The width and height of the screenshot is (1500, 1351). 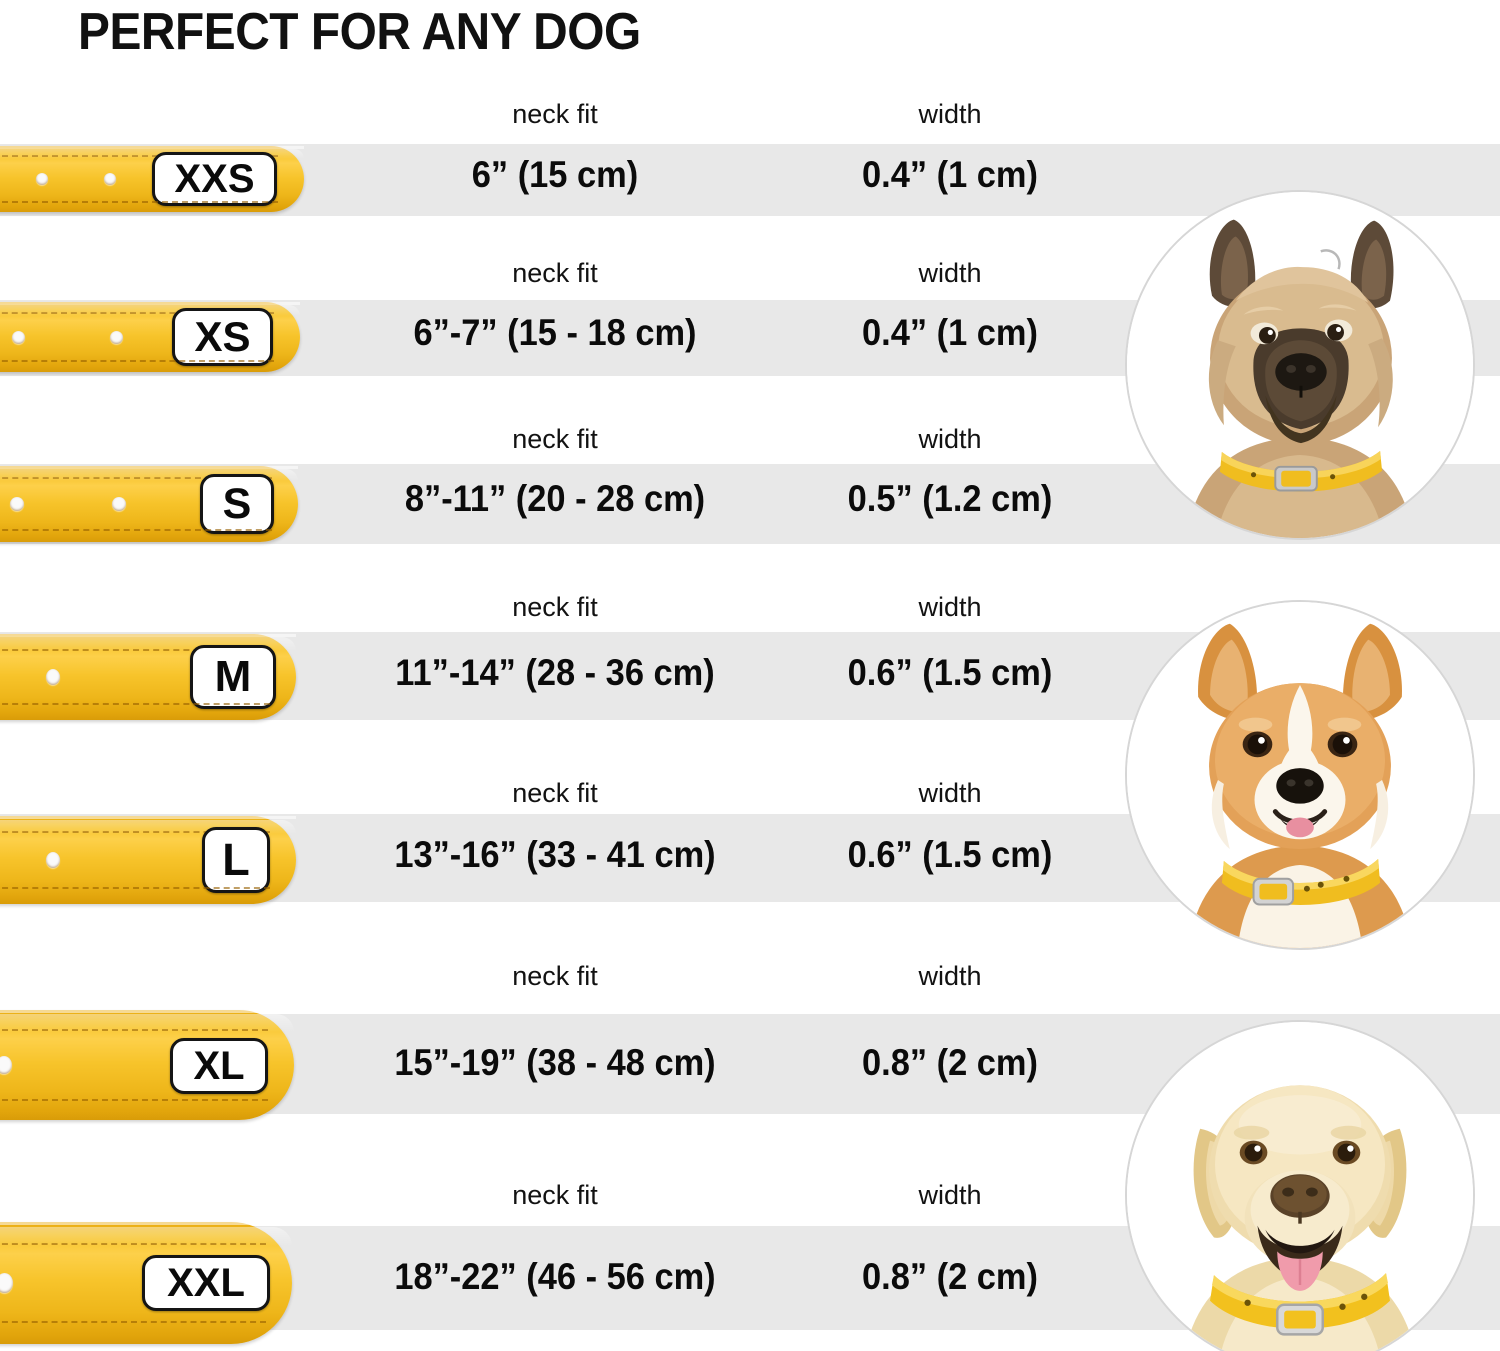 I want to click on size-badge-l: L, so click(x=236, y=860).